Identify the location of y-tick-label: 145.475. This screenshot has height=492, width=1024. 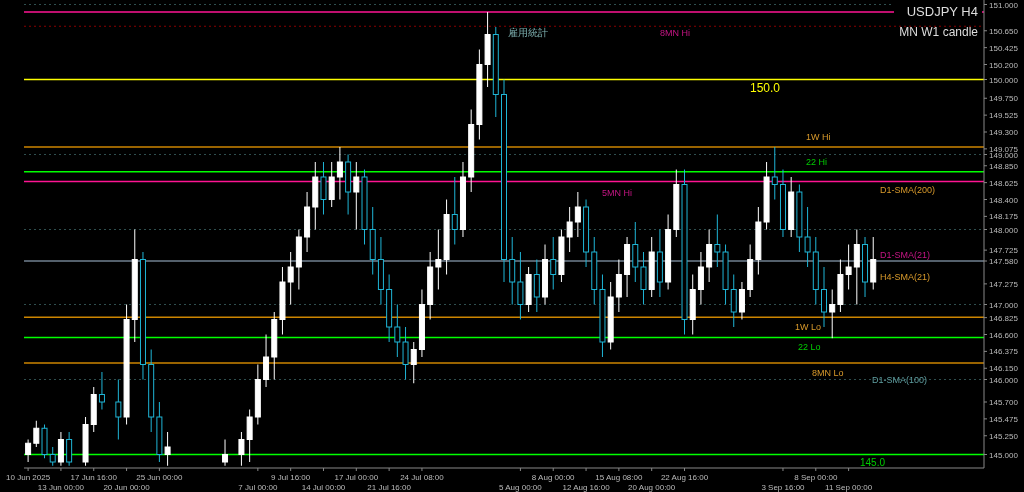
(1004, 419).